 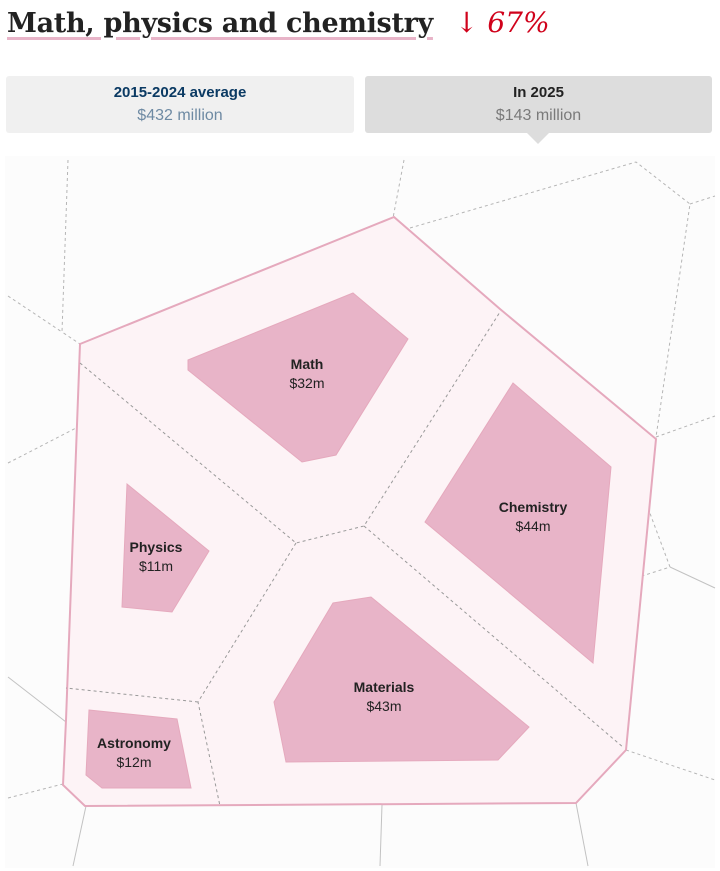 I want to click on label-astronomy-value: $12m, so click(x=133, y=762).